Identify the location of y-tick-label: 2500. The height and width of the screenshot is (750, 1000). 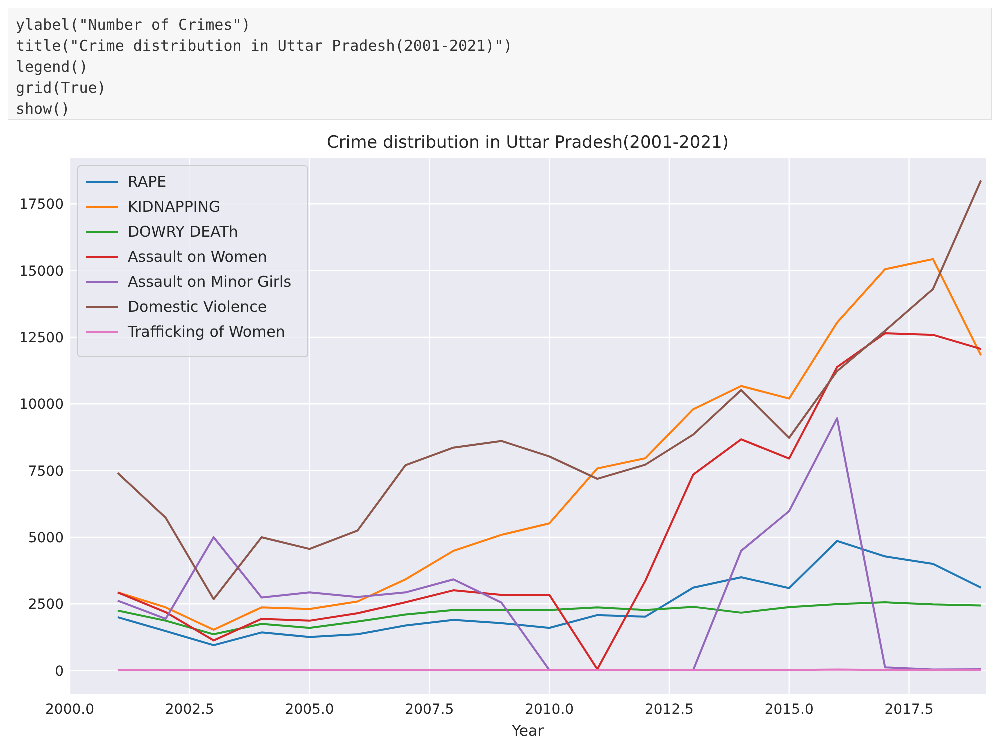
(46, 605).